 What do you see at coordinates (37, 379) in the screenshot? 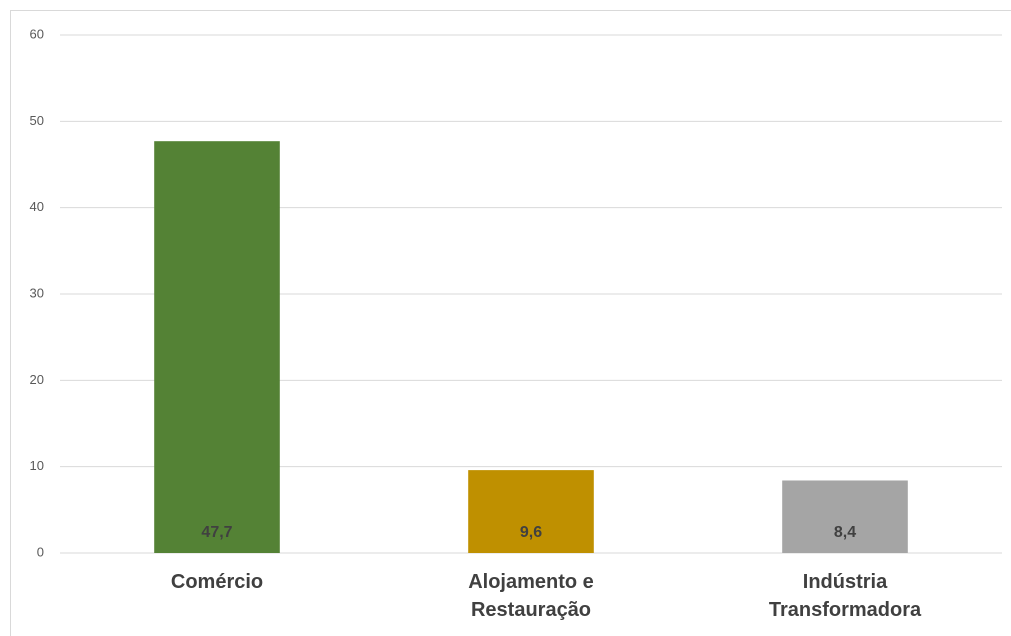
I see `y-tick-label: 20` at bounding box center [37, 379].